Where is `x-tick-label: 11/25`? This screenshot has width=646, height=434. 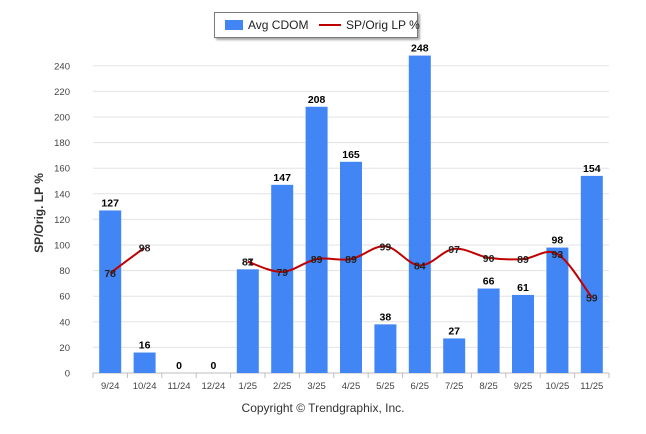
x-tick-label: 11/25 is located at coordinates (591, 386).